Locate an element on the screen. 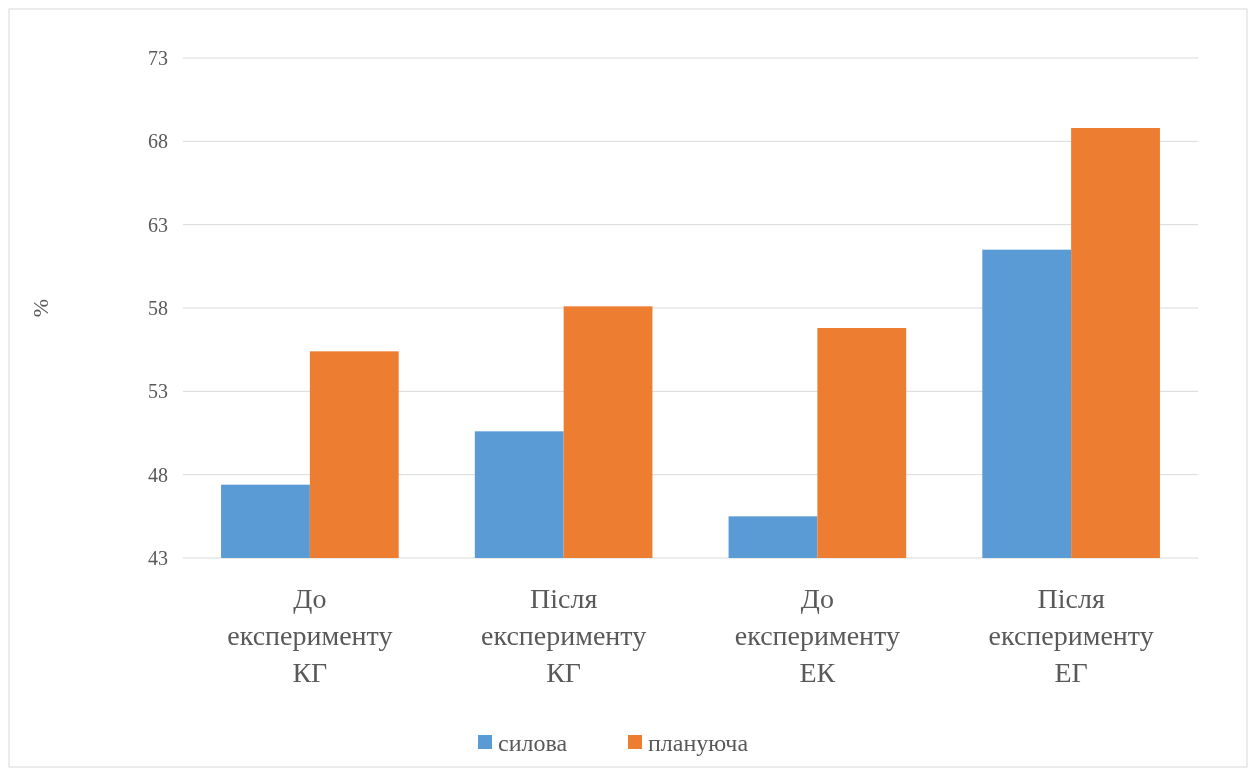 The height and width of the screenshot is (776, 1256). legend-label: силова is located at coordinates (533, 743).